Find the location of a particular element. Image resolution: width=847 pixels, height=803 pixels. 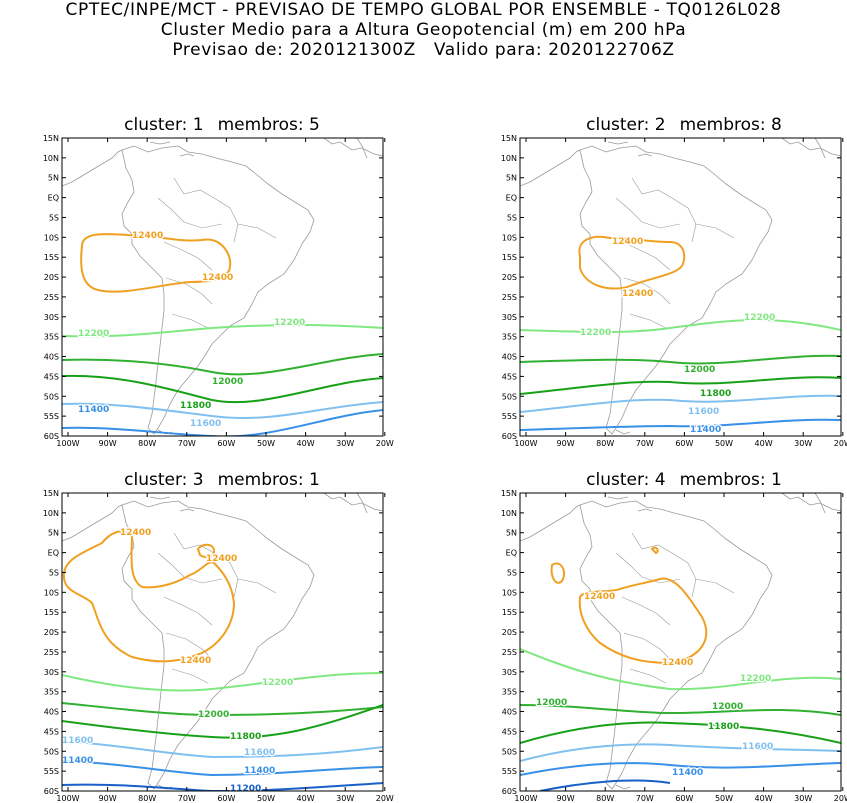

lat-tick-label: 10N is located at coordinates (509, 158).